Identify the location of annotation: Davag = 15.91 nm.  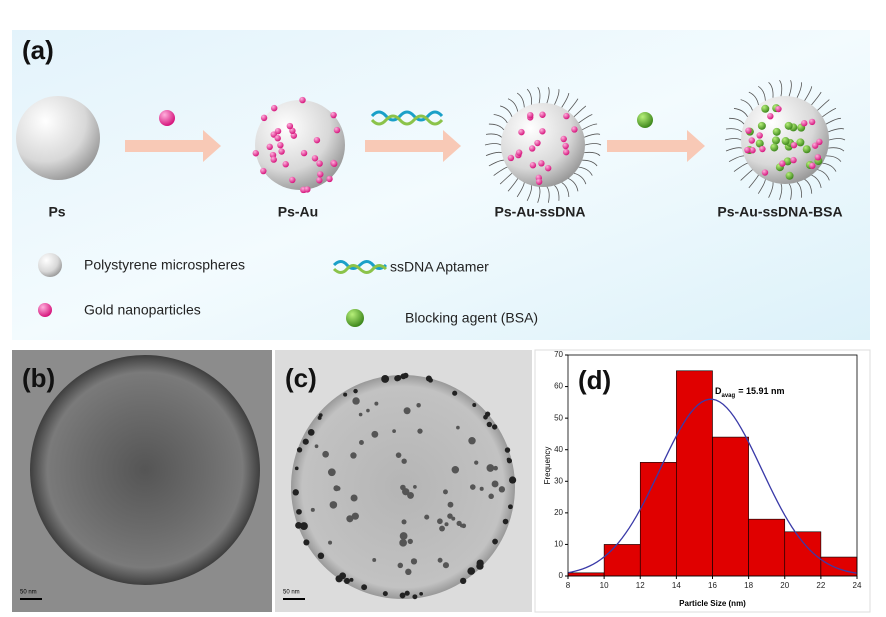
(749, 392).